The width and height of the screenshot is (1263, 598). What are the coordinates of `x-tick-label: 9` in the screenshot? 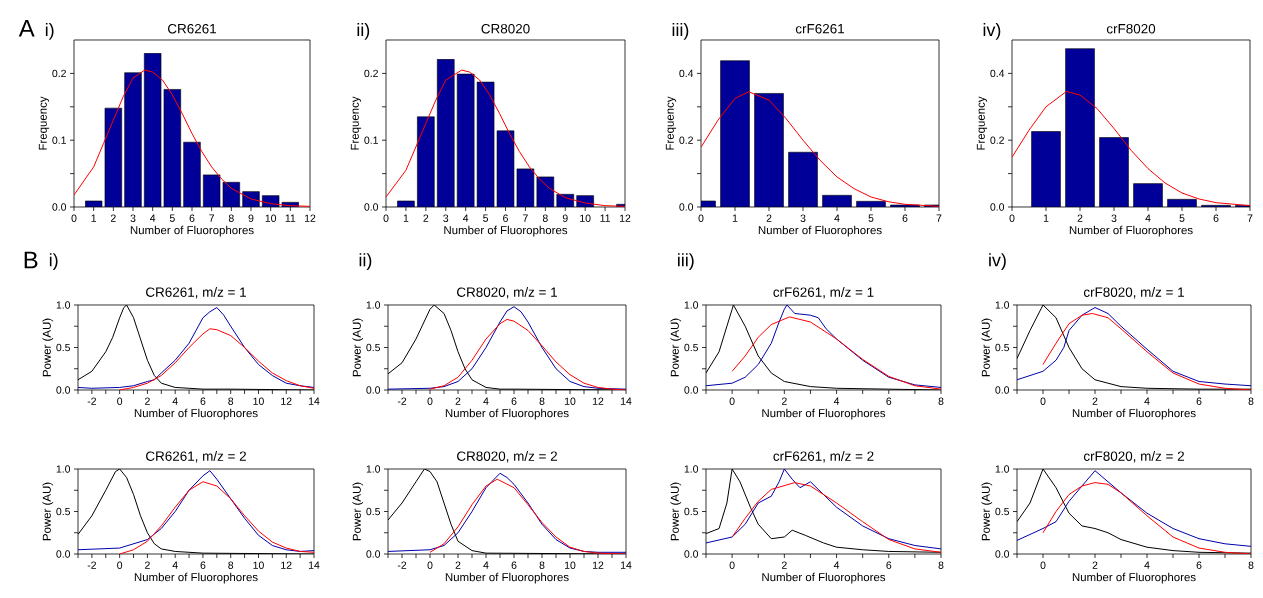 It's located at (565, 218).